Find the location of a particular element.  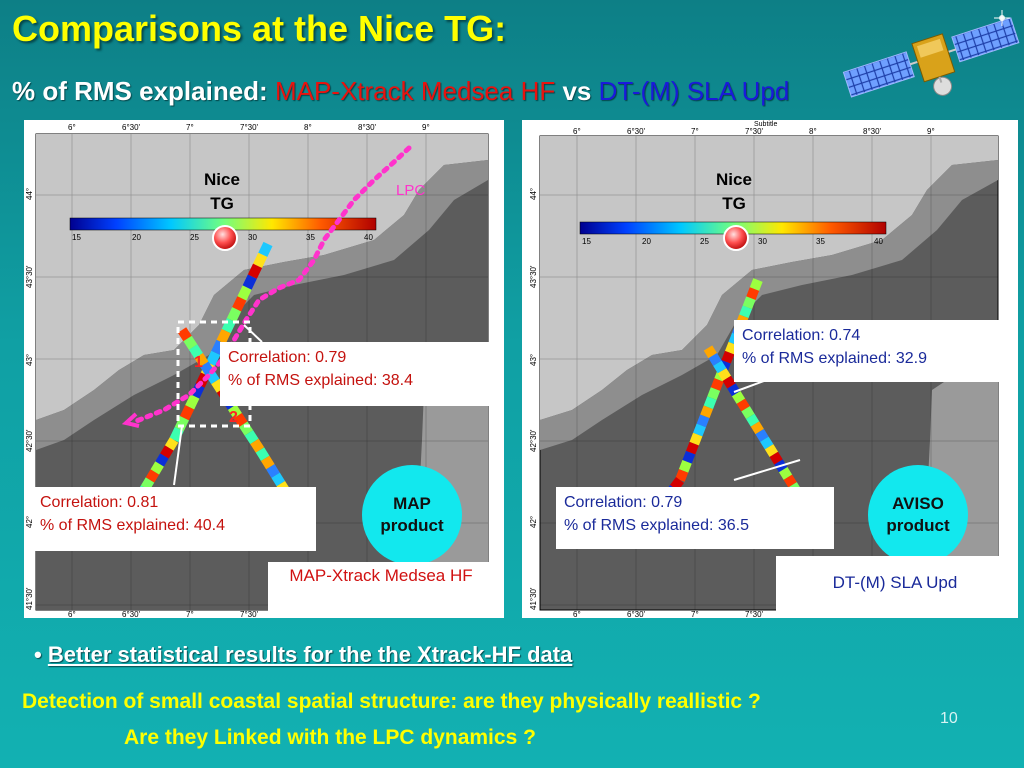

colorbar-tick: 35 is located at coordinates (310, 237).